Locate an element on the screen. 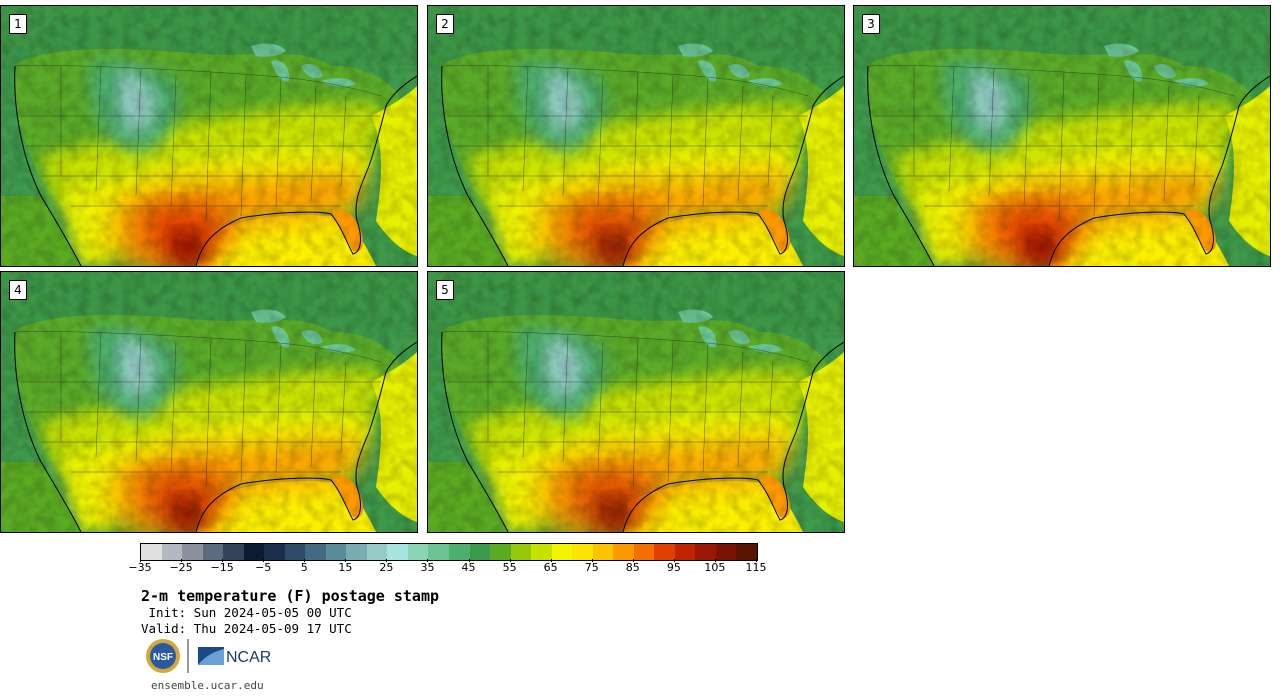 The width and height of the screenshot is (1280, 696). panel-number-label: 1 is located at coordinates (18, 24).